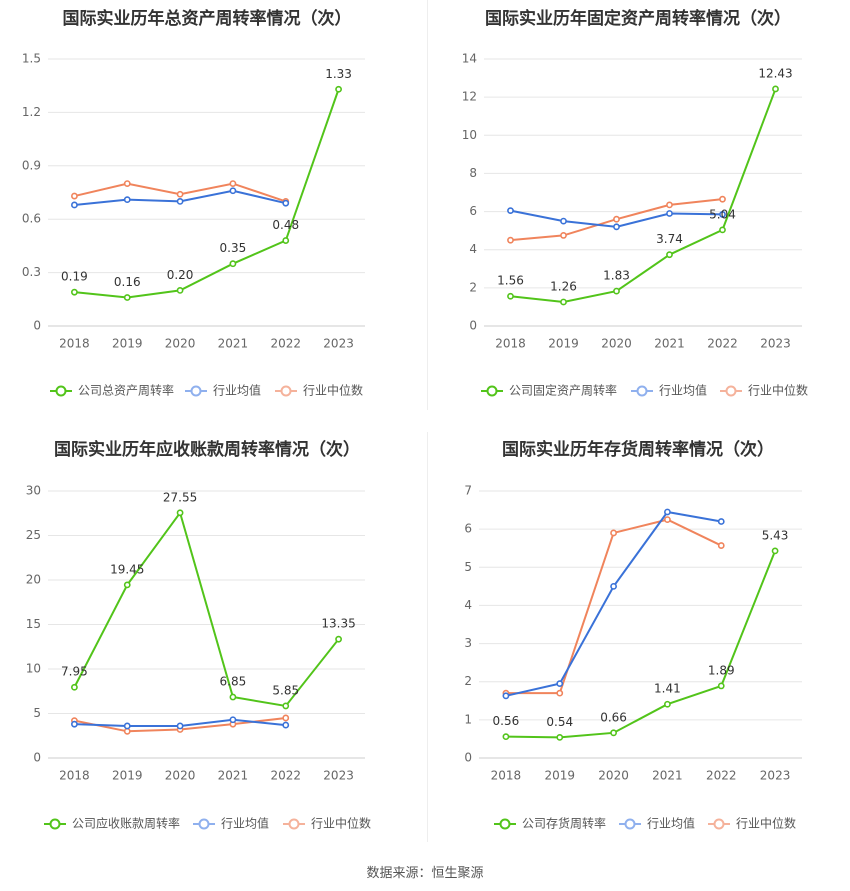 The height and width of the screenshot is (891, 850). Describe the element at coordinates (207, 449) in the screenshot. I see `chart-title: 国际实业历年应收账款周转率情况（次）` at that location.